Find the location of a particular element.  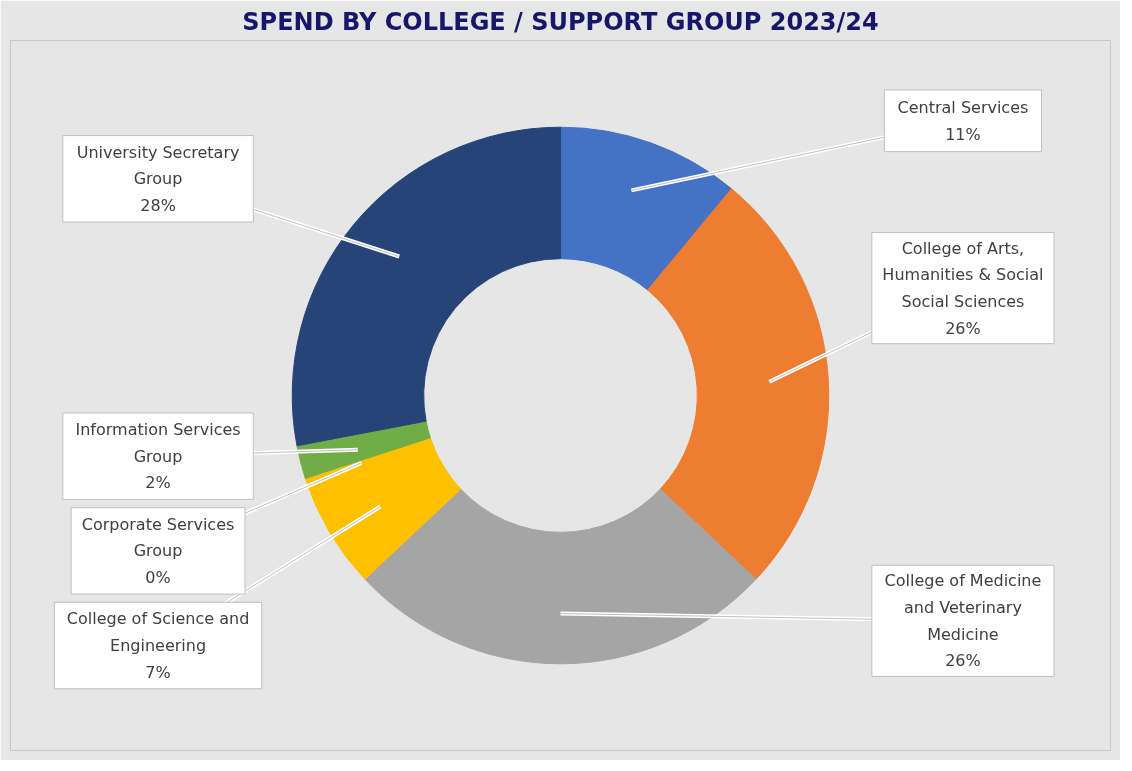

data-label: 28% is located at coordinates (158, 205).